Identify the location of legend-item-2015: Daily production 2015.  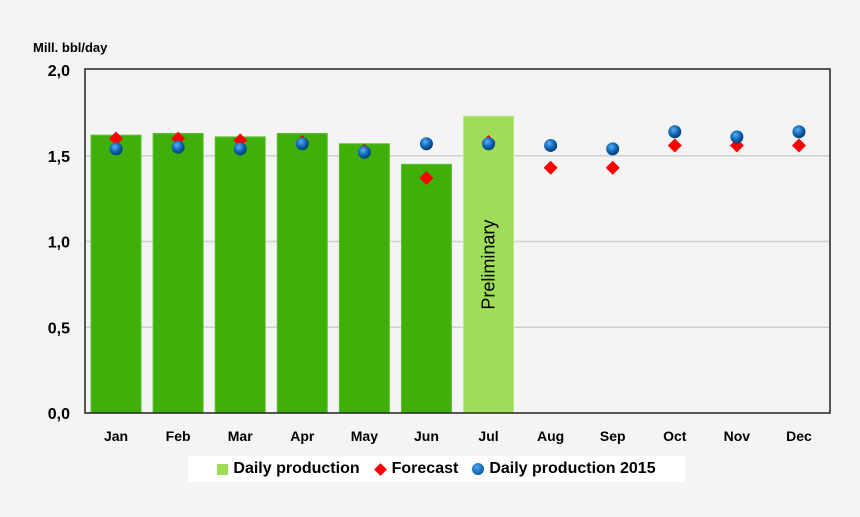
(564, 469).